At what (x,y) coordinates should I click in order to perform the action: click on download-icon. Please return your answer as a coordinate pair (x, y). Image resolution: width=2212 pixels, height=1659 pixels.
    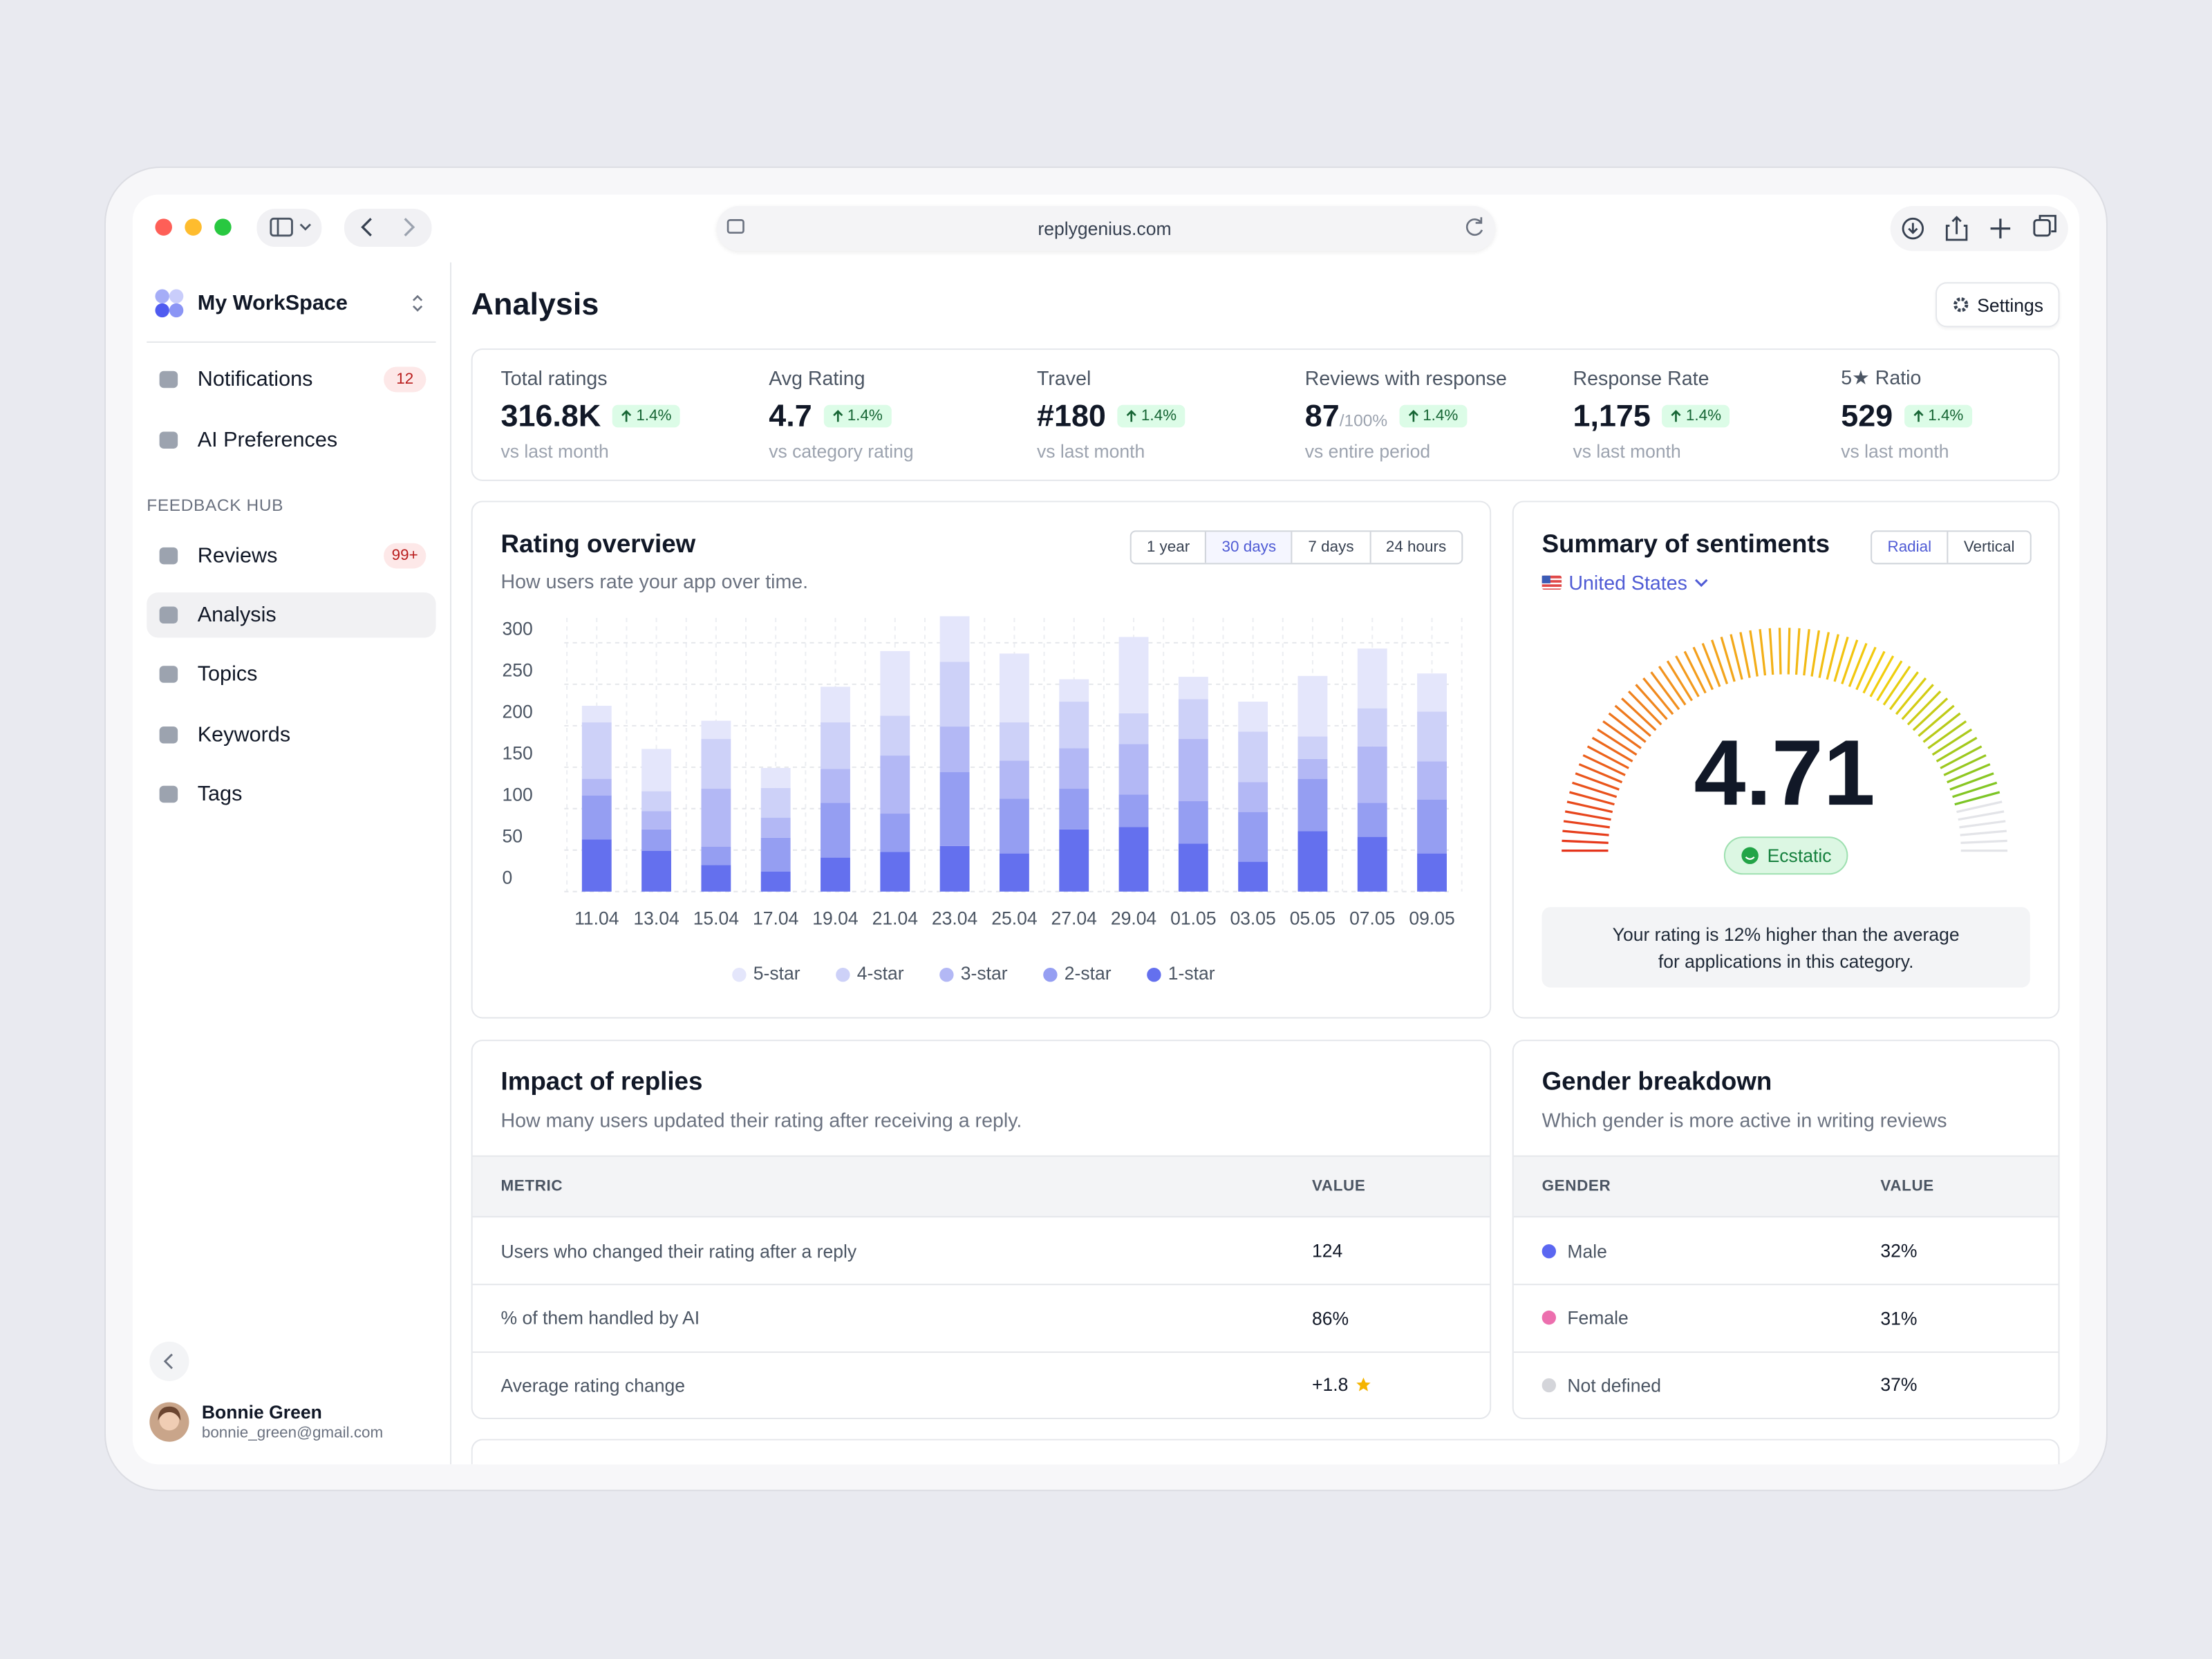
    Looking at the image, I should click on (1913, 228).